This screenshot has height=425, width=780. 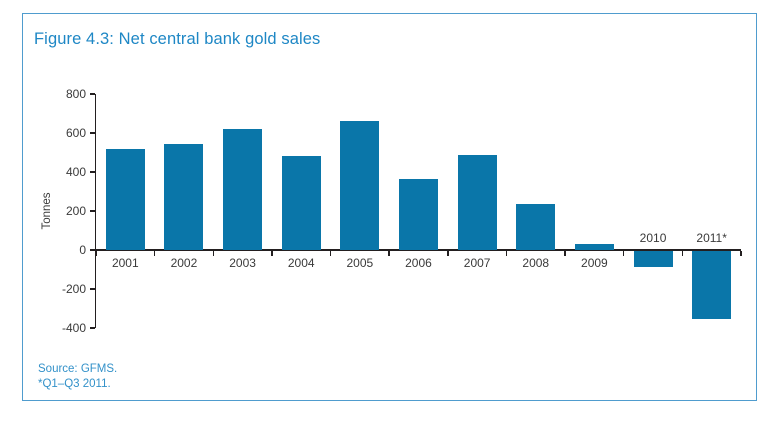 I want to click on bar-2002, so click(x=184, y=196).